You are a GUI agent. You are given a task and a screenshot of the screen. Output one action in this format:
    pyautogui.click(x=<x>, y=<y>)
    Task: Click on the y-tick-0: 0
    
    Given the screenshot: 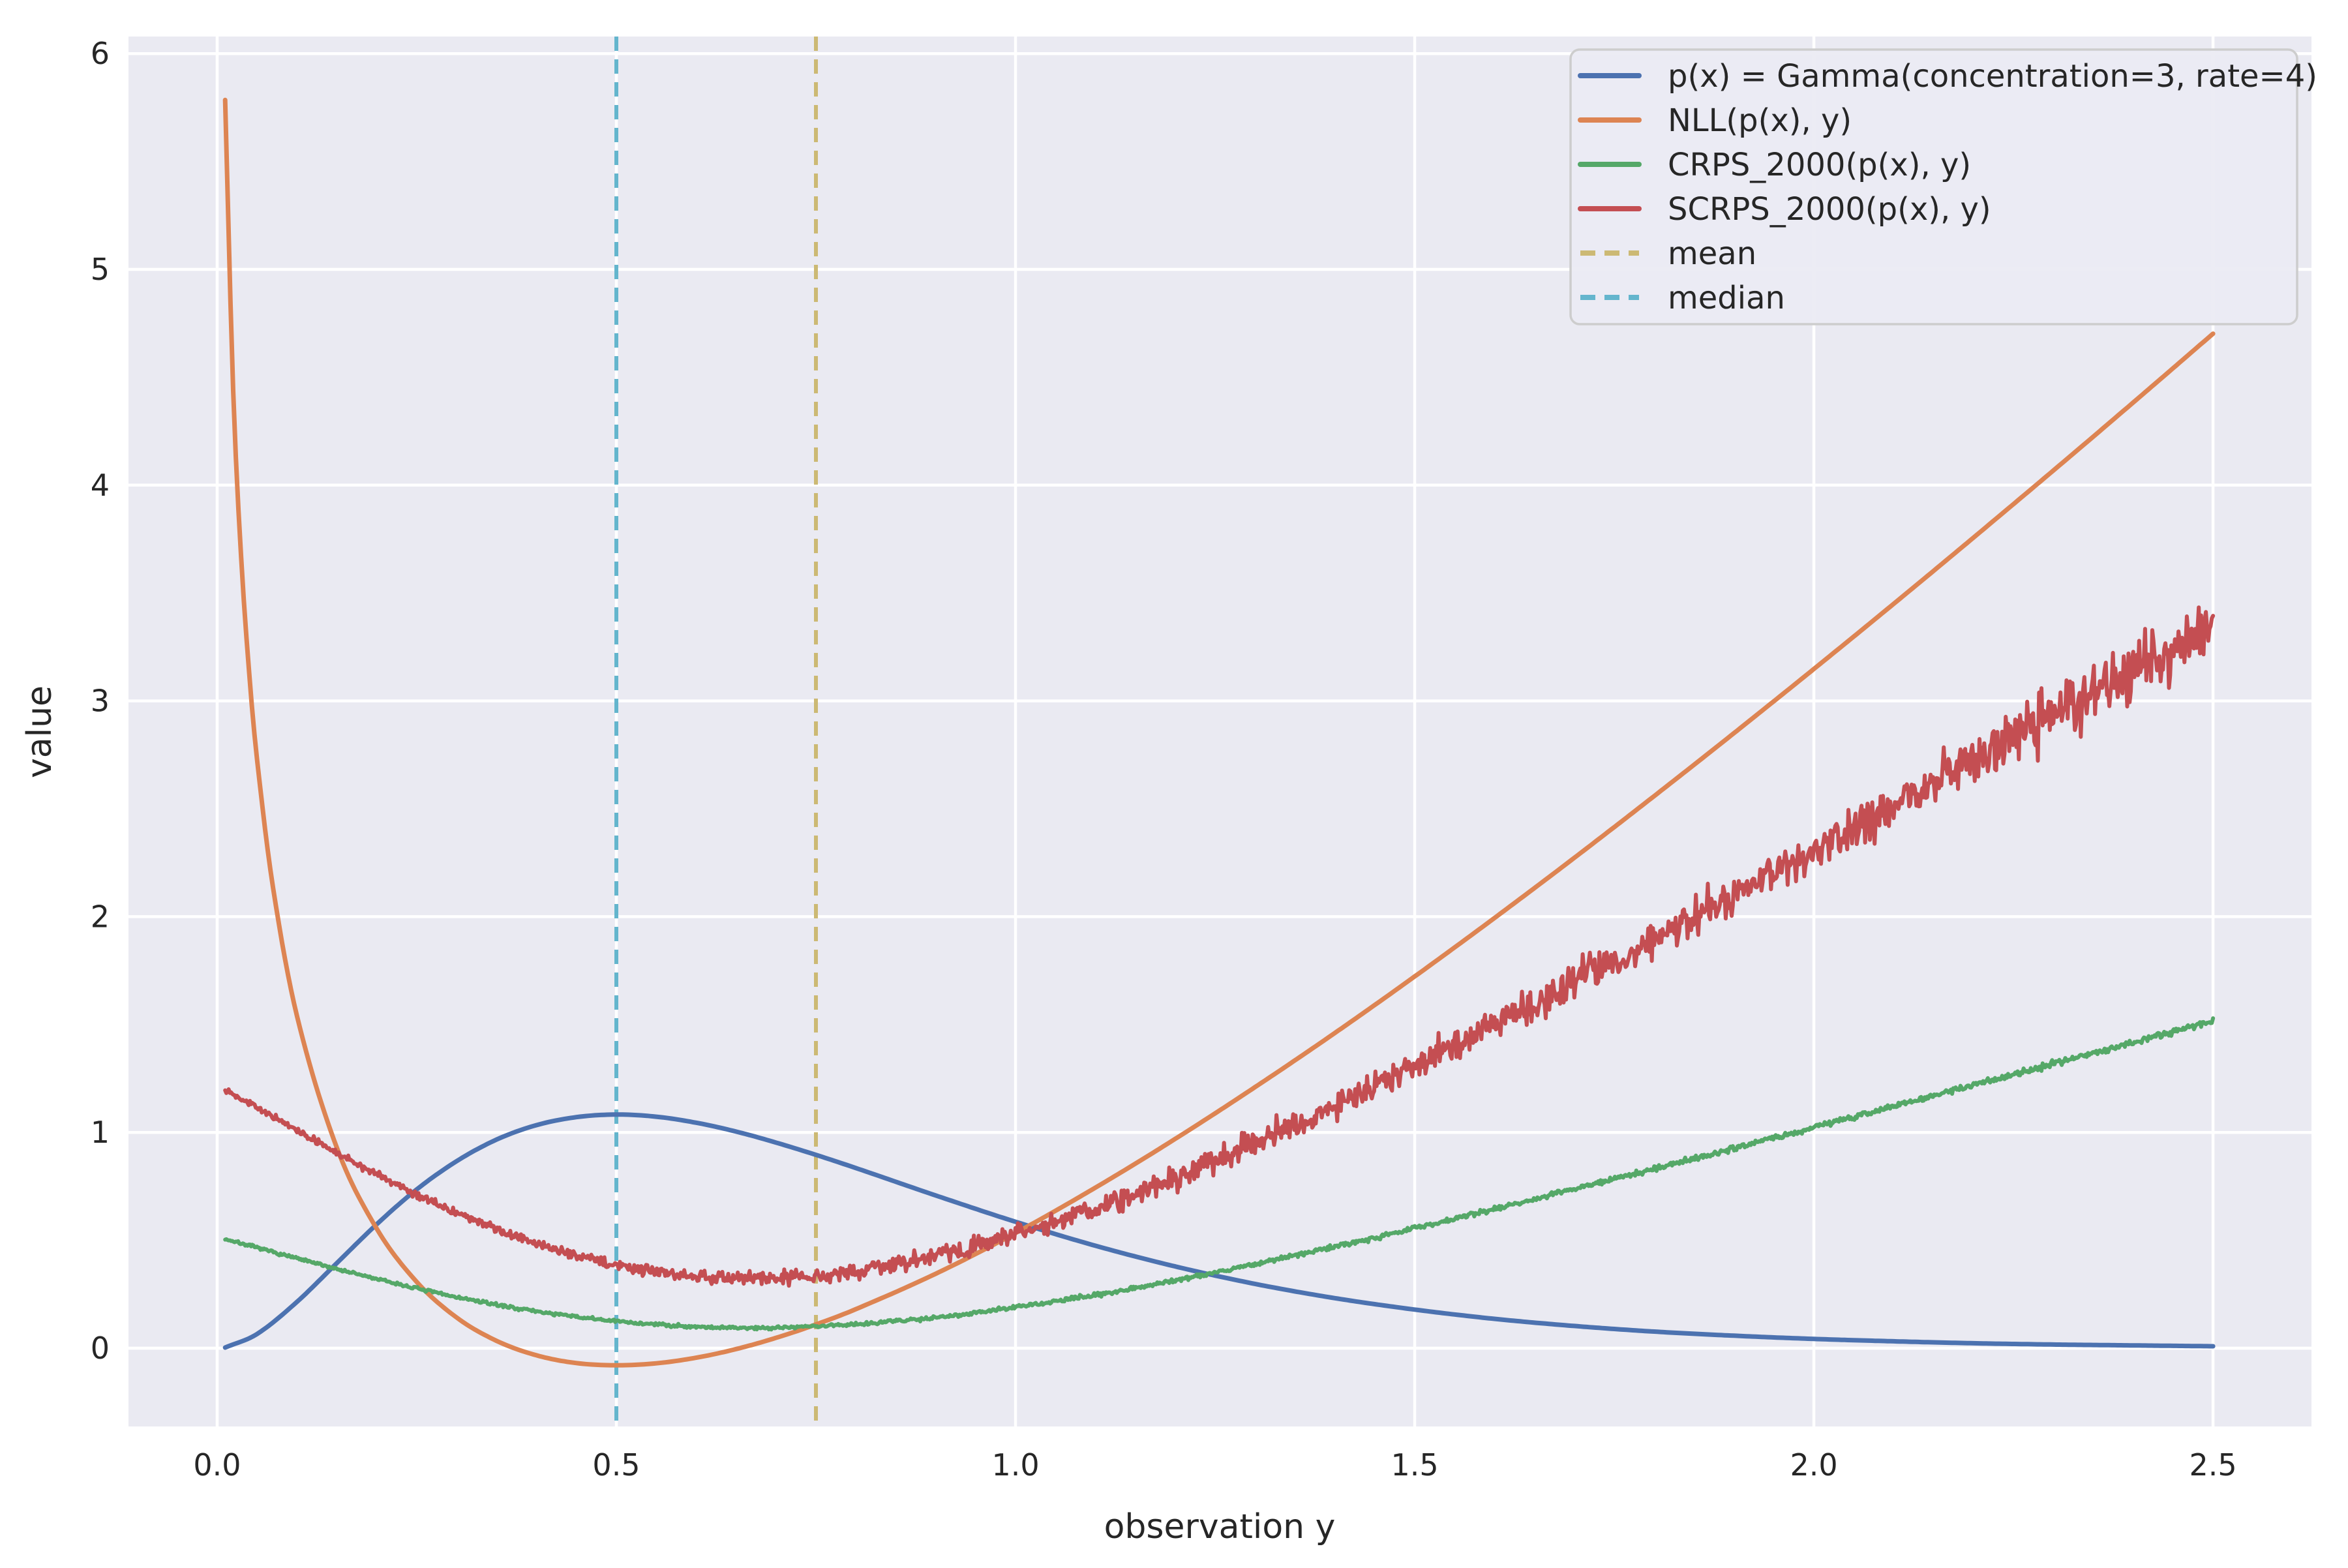 What is the action you would take?
    pyautogui.click(x=101, y=1348)
    